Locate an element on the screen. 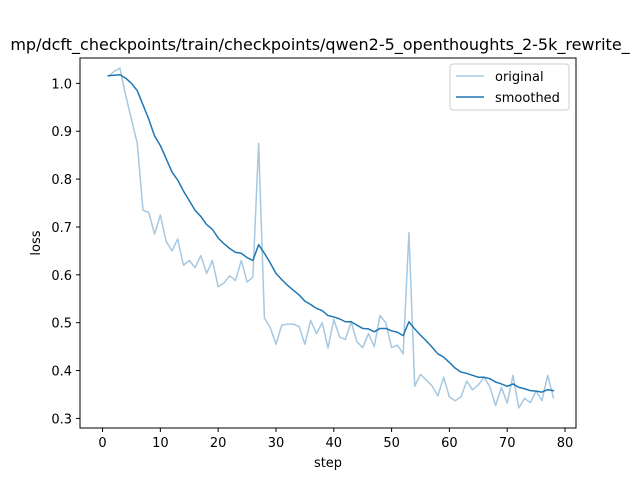  y-tick-label: 0.8 is located at coordinates (61, 180).